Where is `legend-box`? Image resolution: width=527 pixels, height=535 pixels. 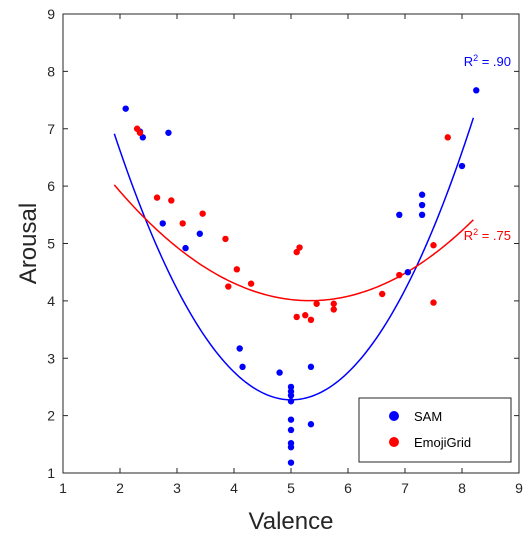 legend-box is located at coordinates (435, 430).